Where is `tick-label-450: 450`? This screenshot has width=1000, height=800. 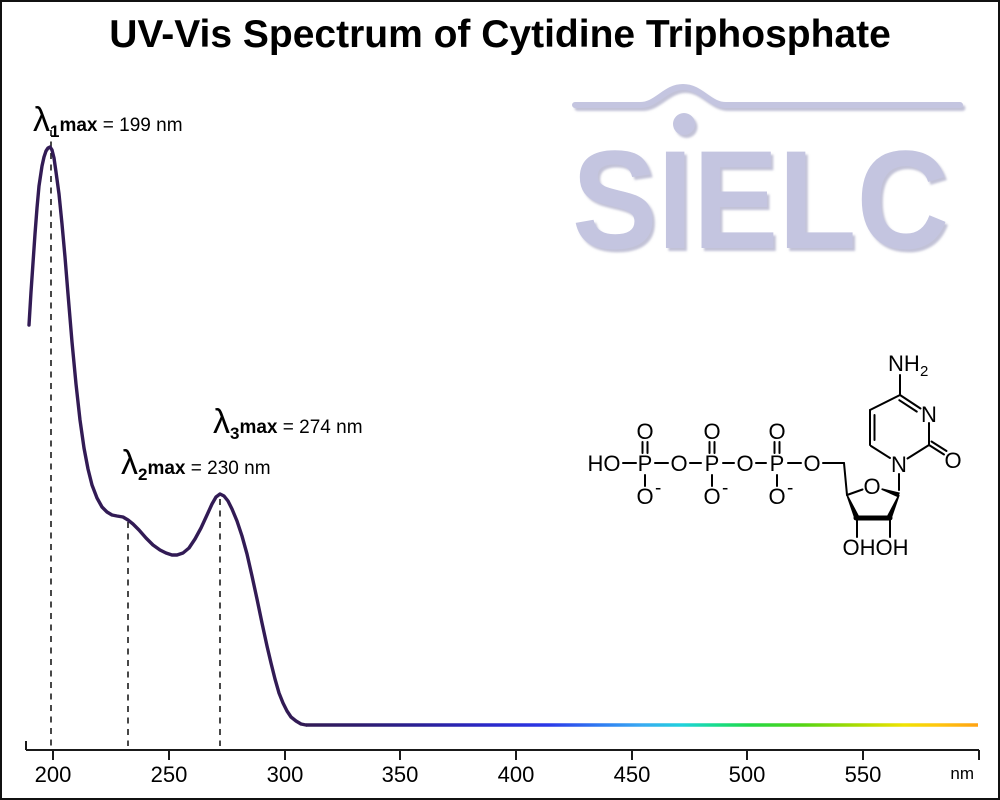
tick-label-450: 450 is located at coordinates (632, 774).